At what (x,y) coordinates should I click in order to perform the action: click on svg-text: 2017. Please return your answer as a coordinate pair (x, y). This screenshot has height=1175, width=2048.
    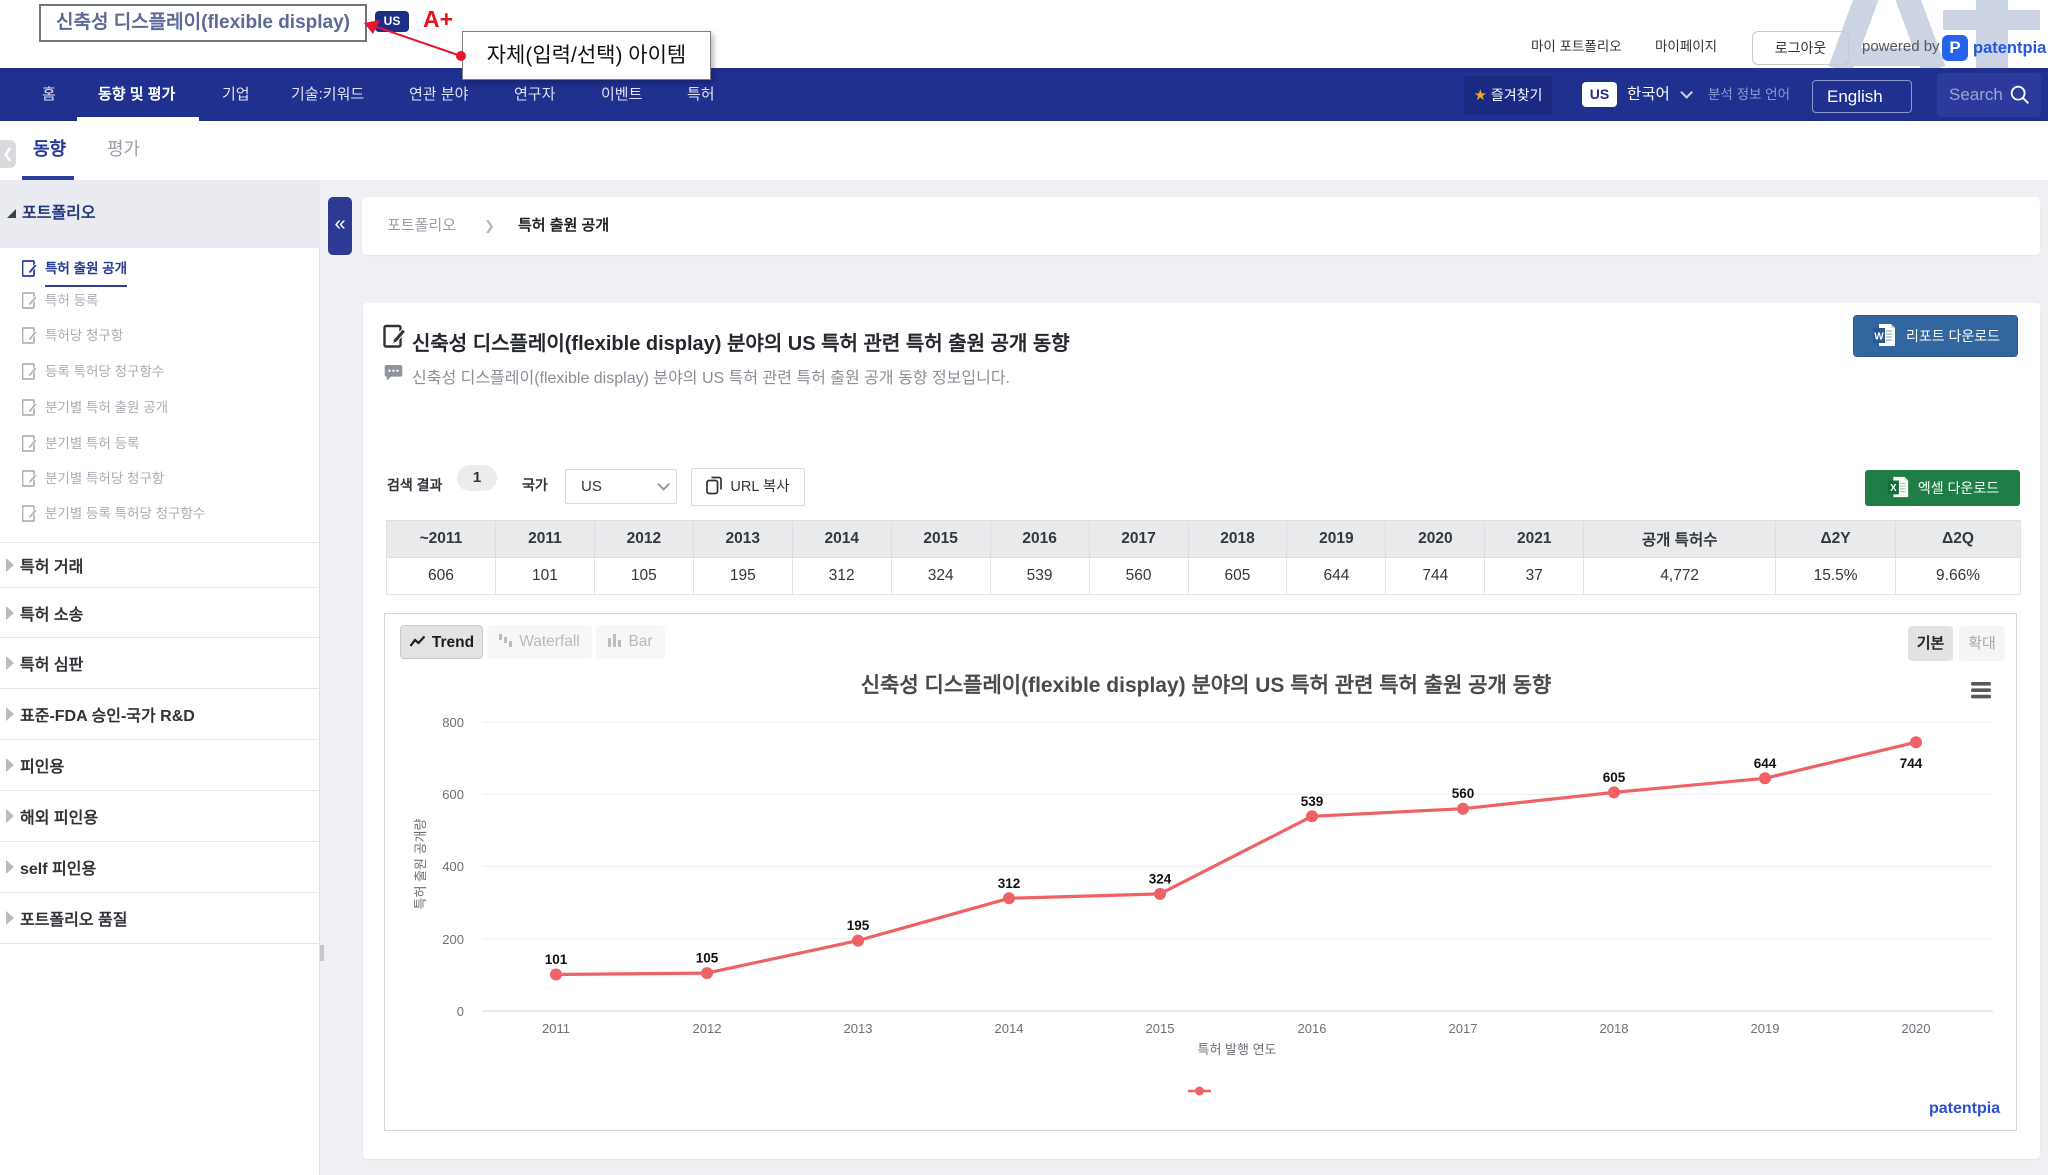
    Looking at the image, I should click on (1463, 1028).